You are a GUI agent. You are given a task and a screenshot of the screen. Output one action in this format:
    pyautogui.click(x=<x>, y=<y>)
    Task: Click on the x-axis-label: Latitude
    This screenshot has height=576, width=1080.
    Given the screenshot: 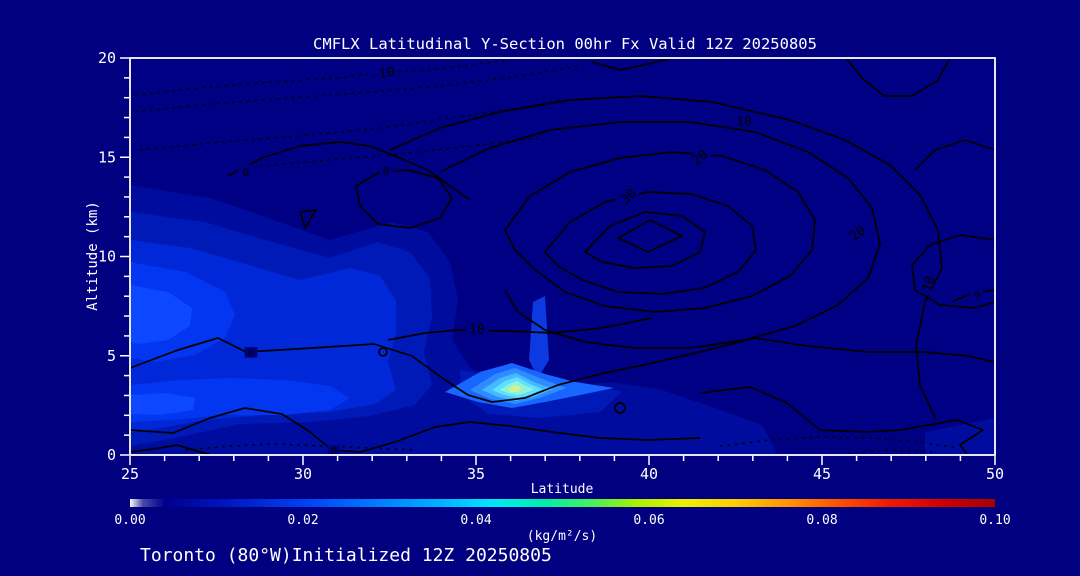 What is the action you would take?
    pyautogui.click(x=562, y=489)
    